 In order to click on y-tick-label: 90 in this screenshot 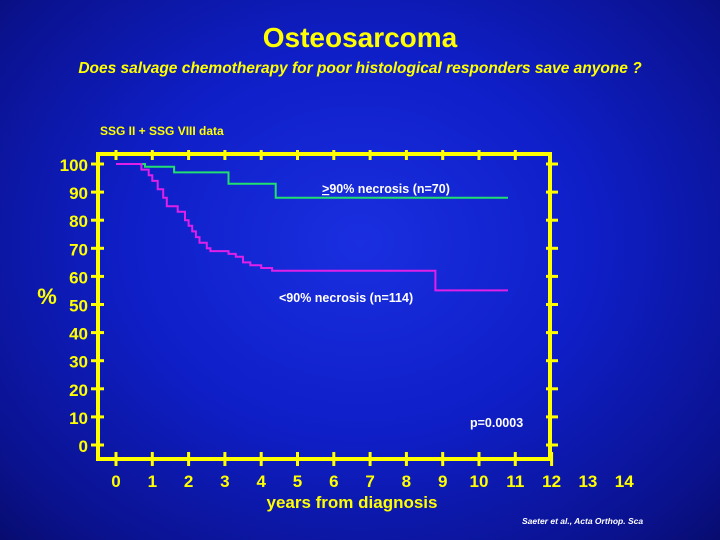, I will do `click(78, 193)`.